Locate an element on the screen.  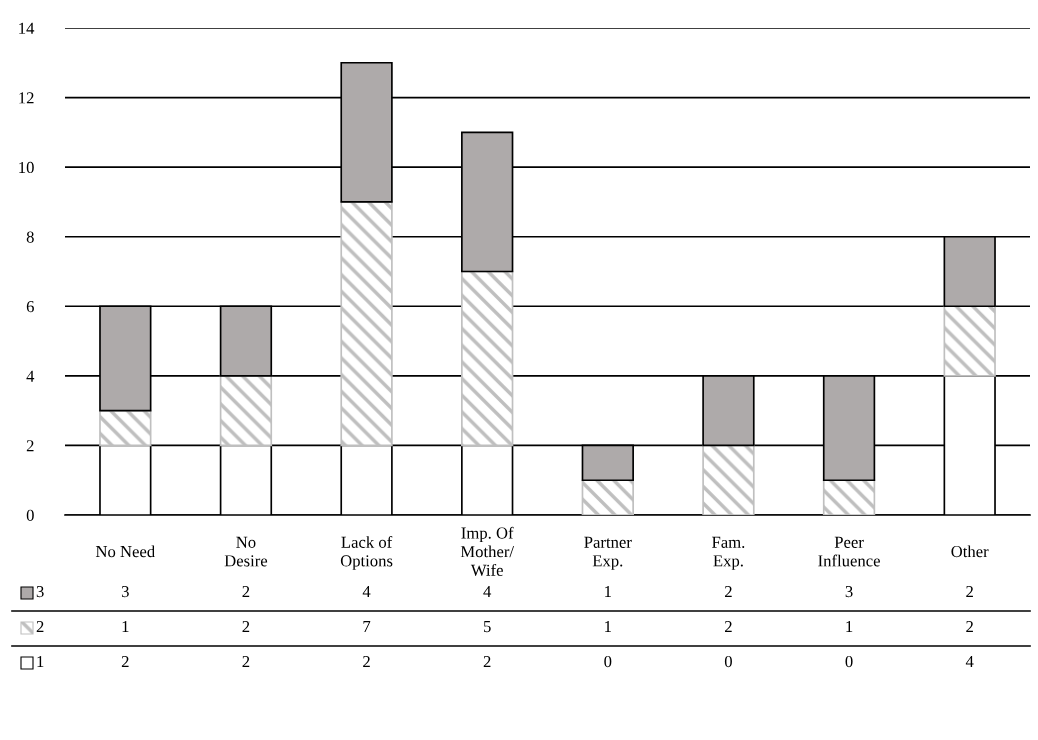
legend-label: 2 is located at coordinates (40, 626).